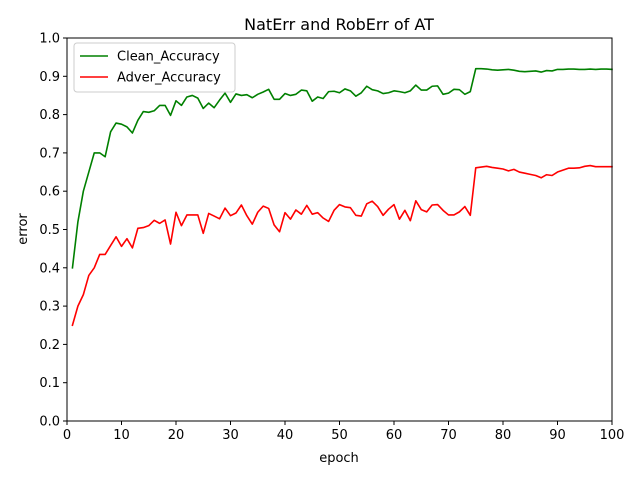 The image size is (640, 480). Describe the element at coordinates (49, 77) in the screenshot. I see `y-tick-label: 0.9` at that location.